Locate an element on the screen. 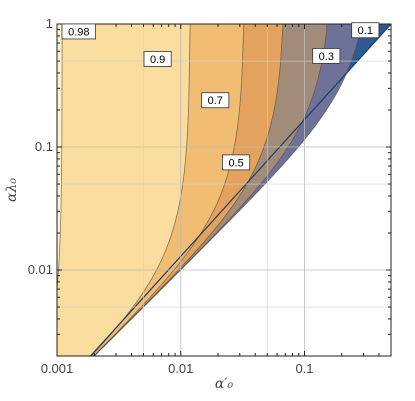  y-tick-label-0.01: 0.01 is located at coordinates (40, 269).